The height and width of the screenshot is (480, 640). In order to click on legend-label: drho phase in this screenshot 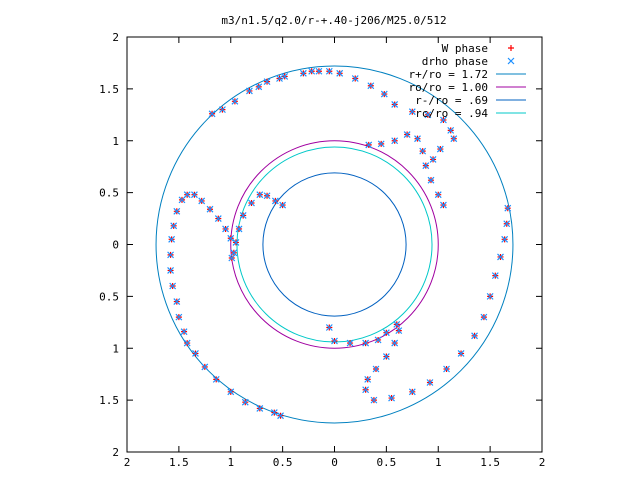, I will do `click(455, 61)`.